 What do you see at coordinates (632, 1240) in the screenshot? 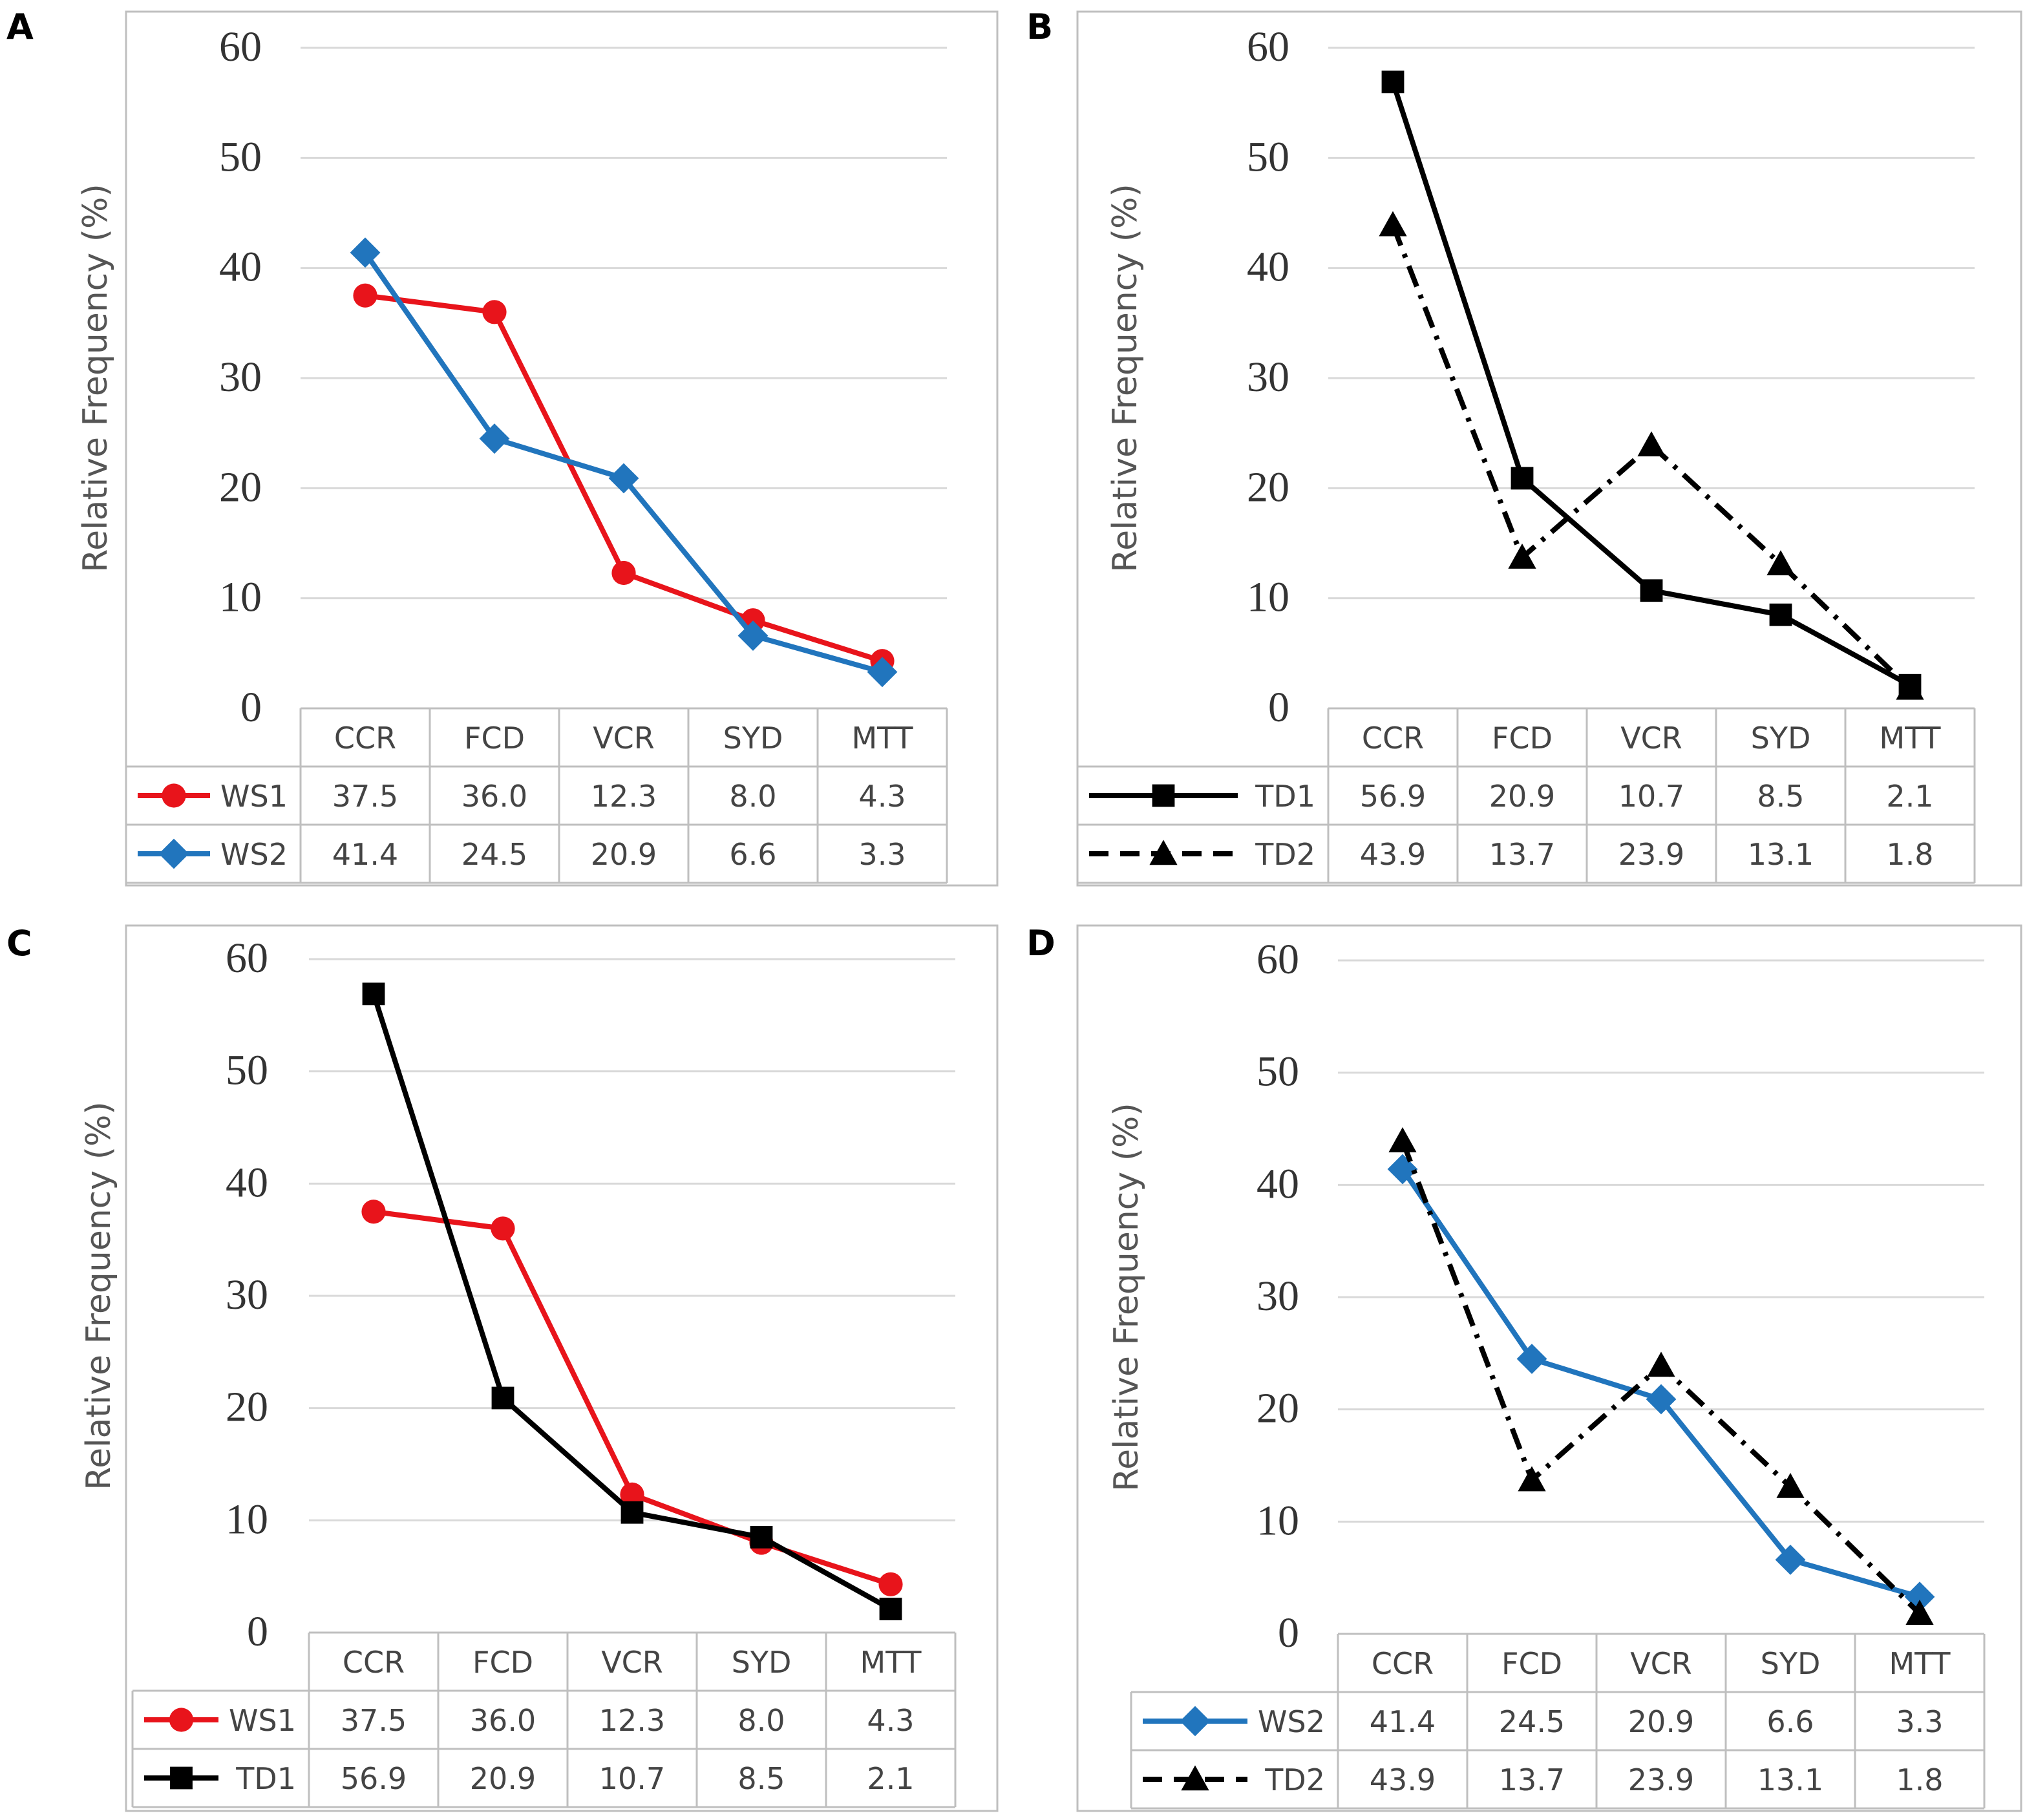
I see `gridlines` at bounding box center [632, 1240].